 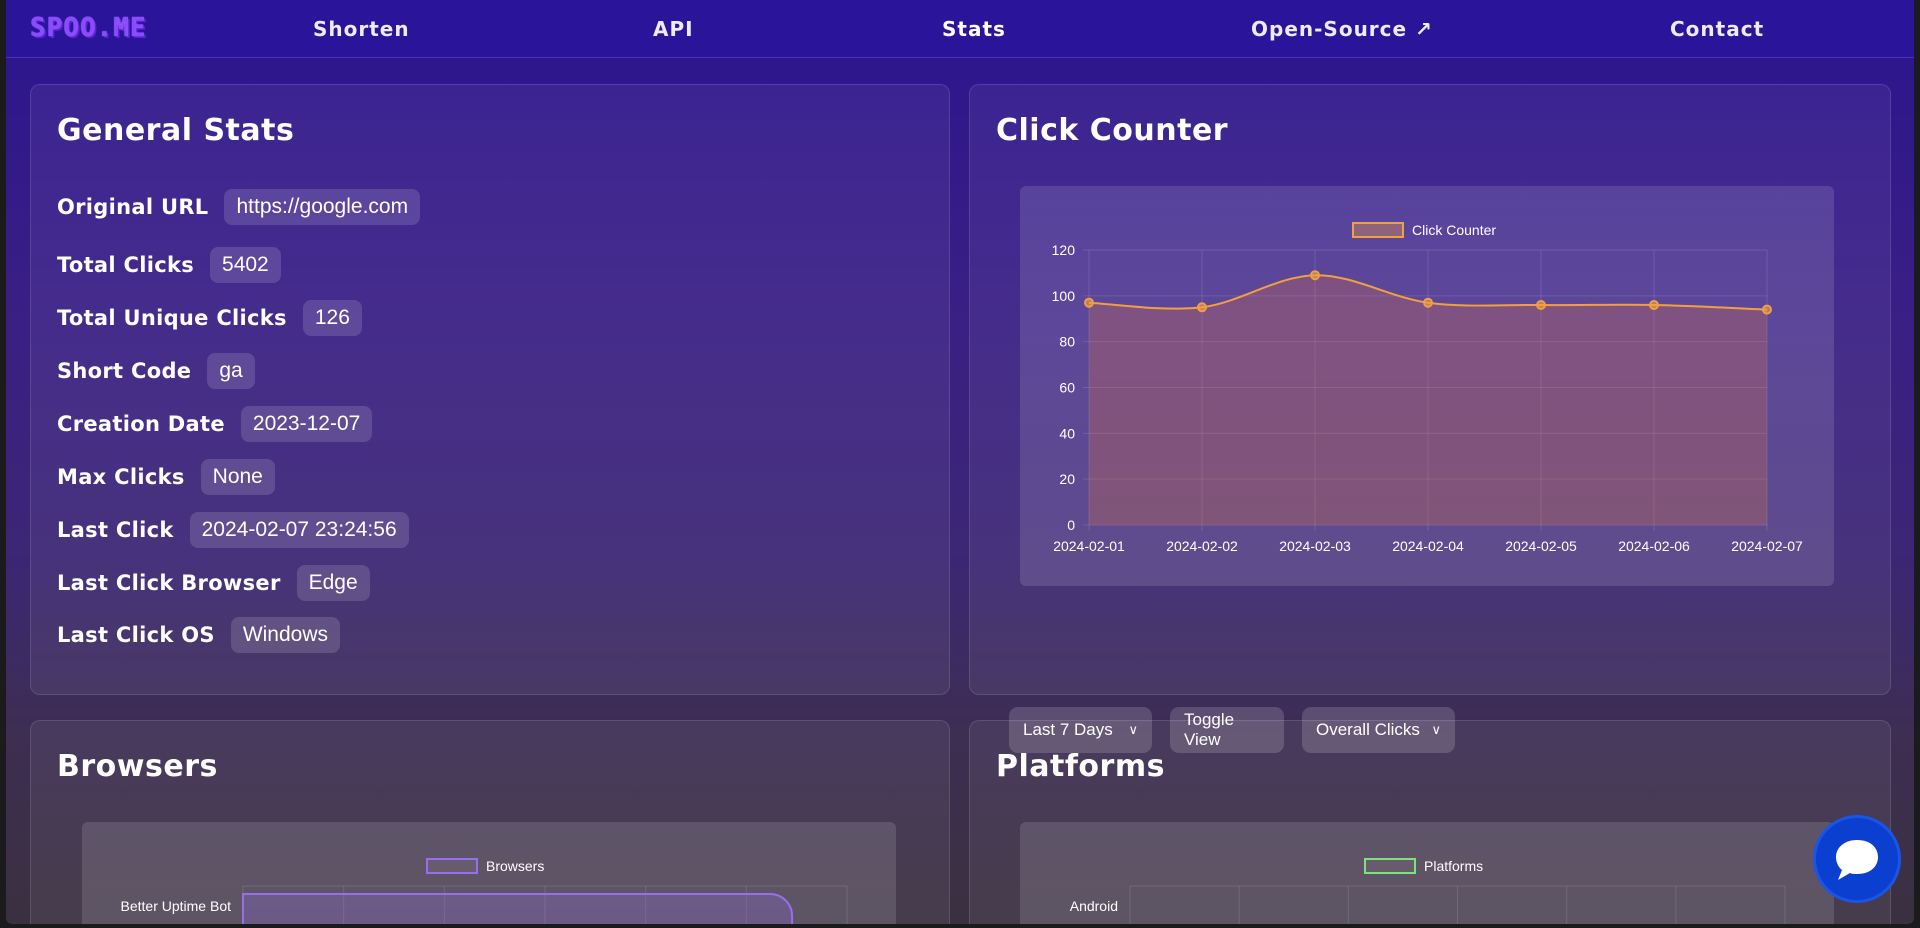 I want to click on nav-stats: Stats, so click(x=974, y=29).